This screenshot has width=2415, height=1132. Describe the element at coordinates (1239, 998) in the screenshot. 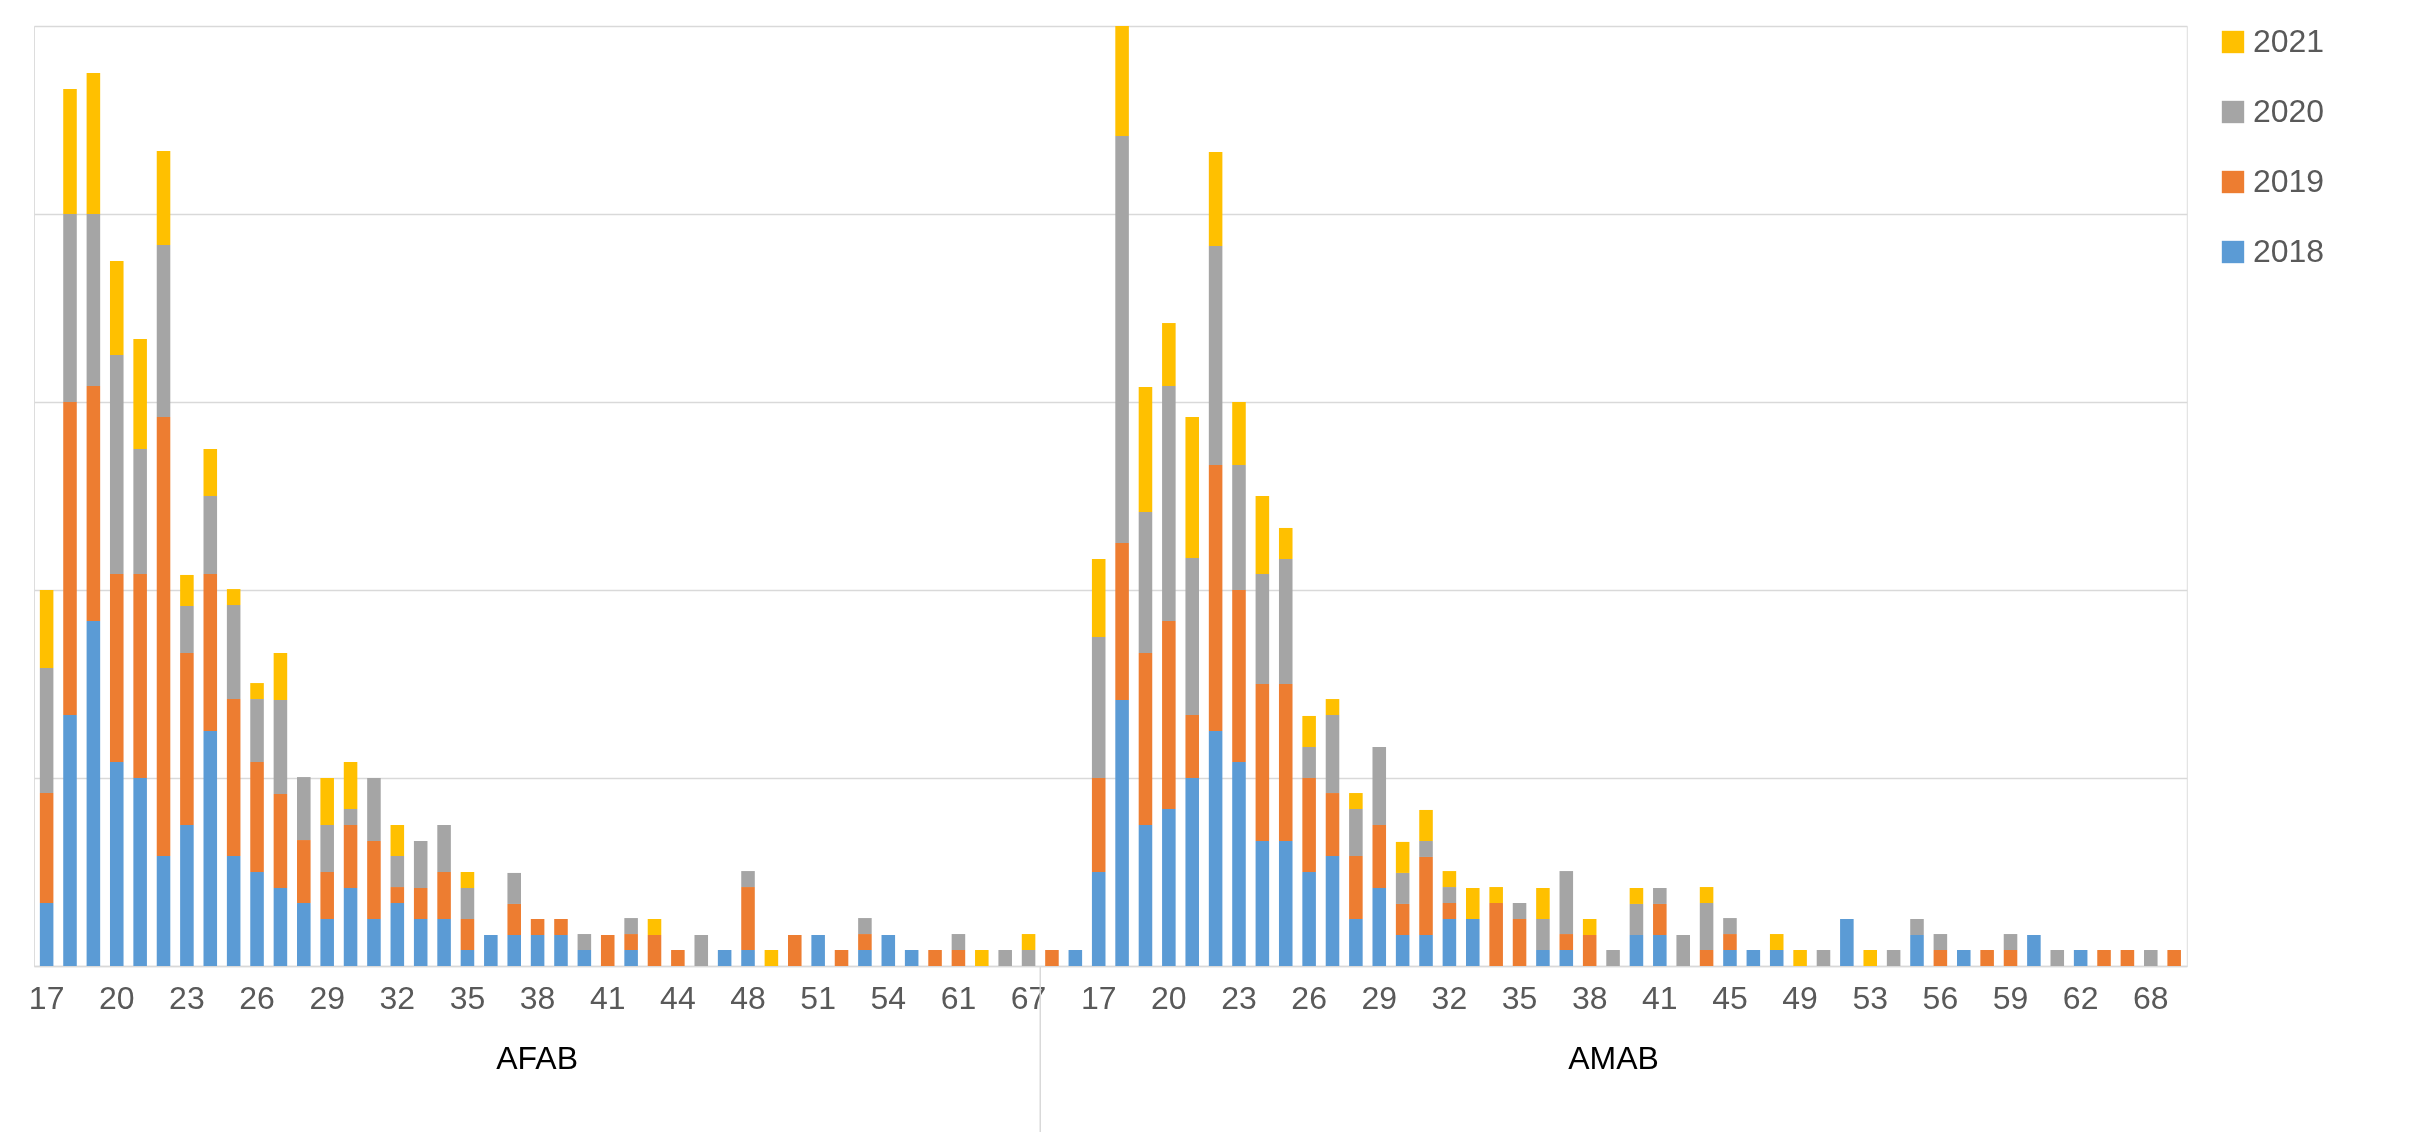

I see `x-tick-label: 23` at that location.